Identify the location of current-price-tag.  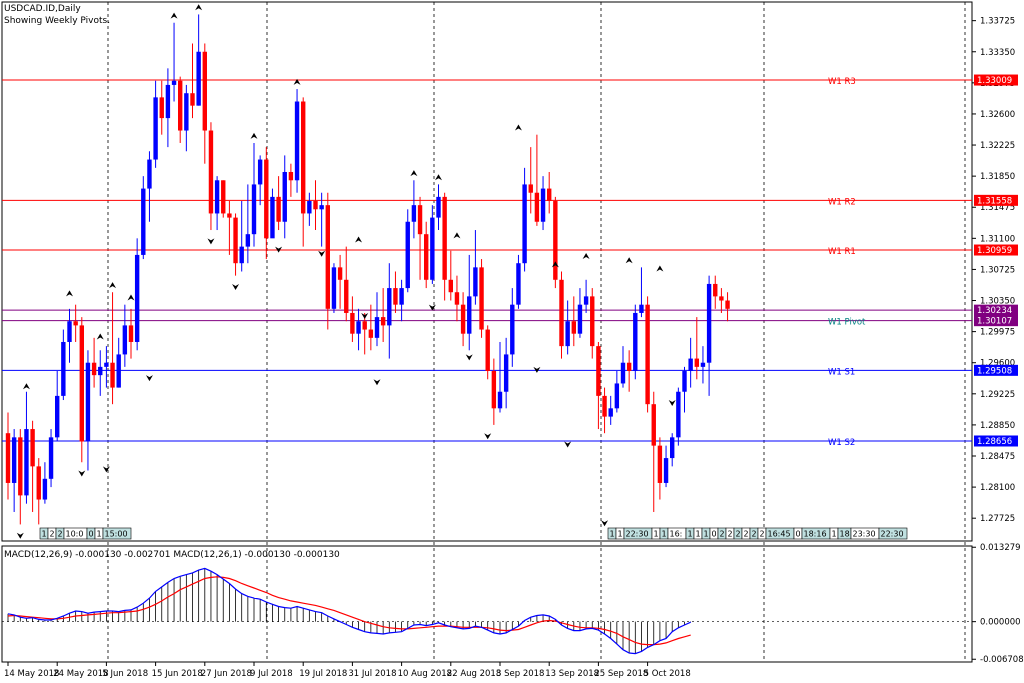
(996, 310).